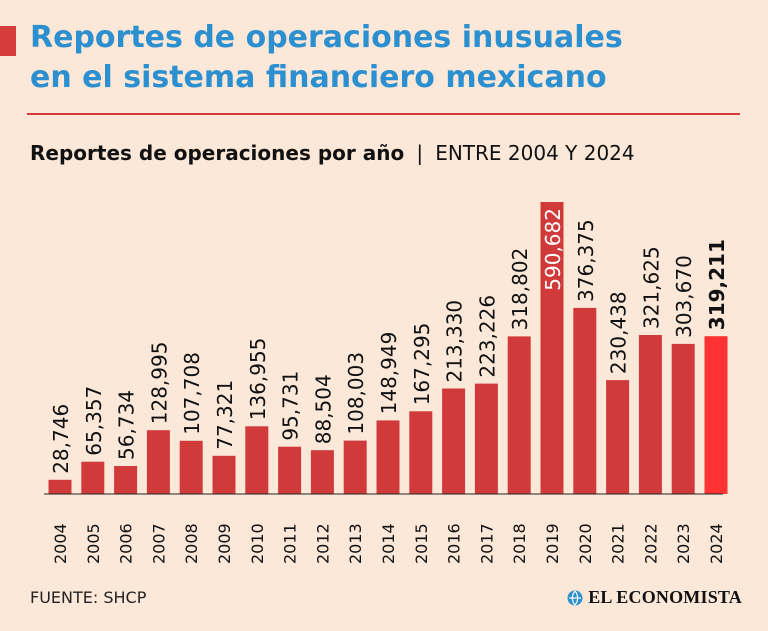 This screenshot has width=768, height=631. Describe the element at coordinates (126, 543) in the screenshot. I see `year-label-2006: 2006` at that location.